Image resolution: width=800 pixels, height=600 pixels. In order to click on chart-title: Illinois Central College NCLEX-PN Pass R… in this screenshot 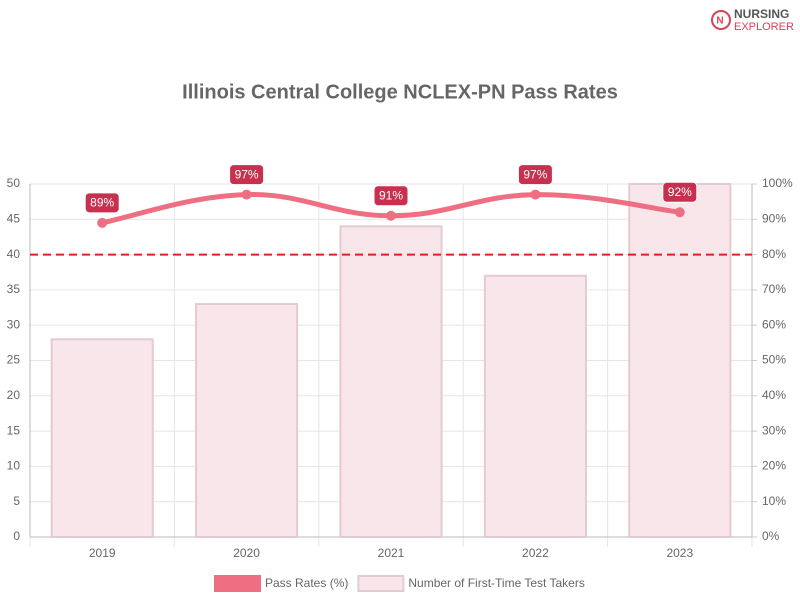, I will do `click(400, 92)`.